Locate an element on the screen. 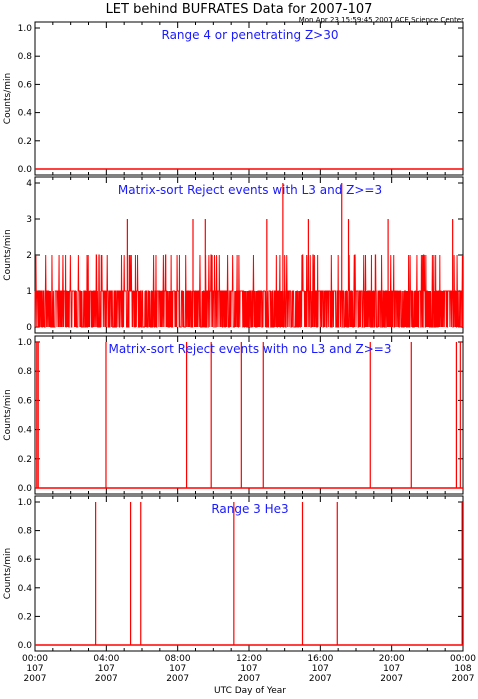 The image size is (478, 699). x-tick-time: 16:00 is located at coordinates (320, 659).